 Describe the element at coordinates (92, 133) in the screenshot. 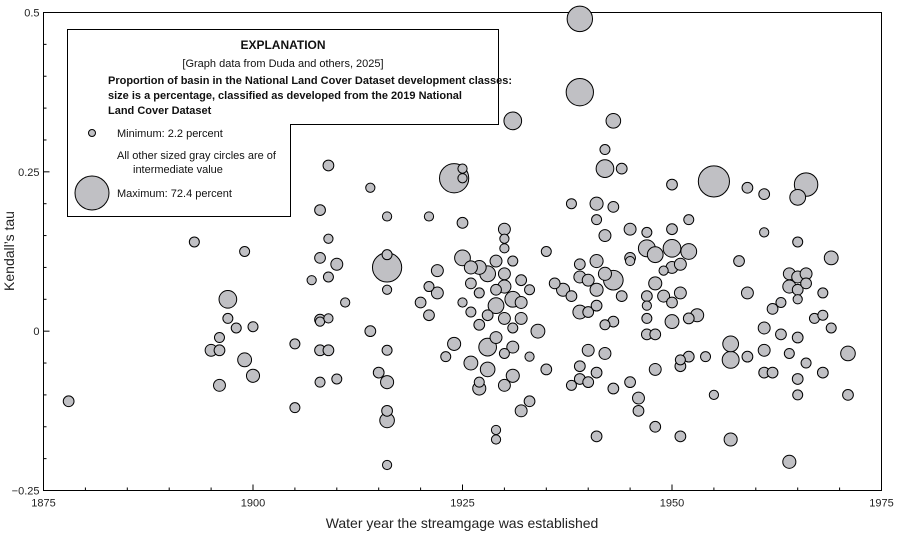

I see `legend-min-circle` at that location.